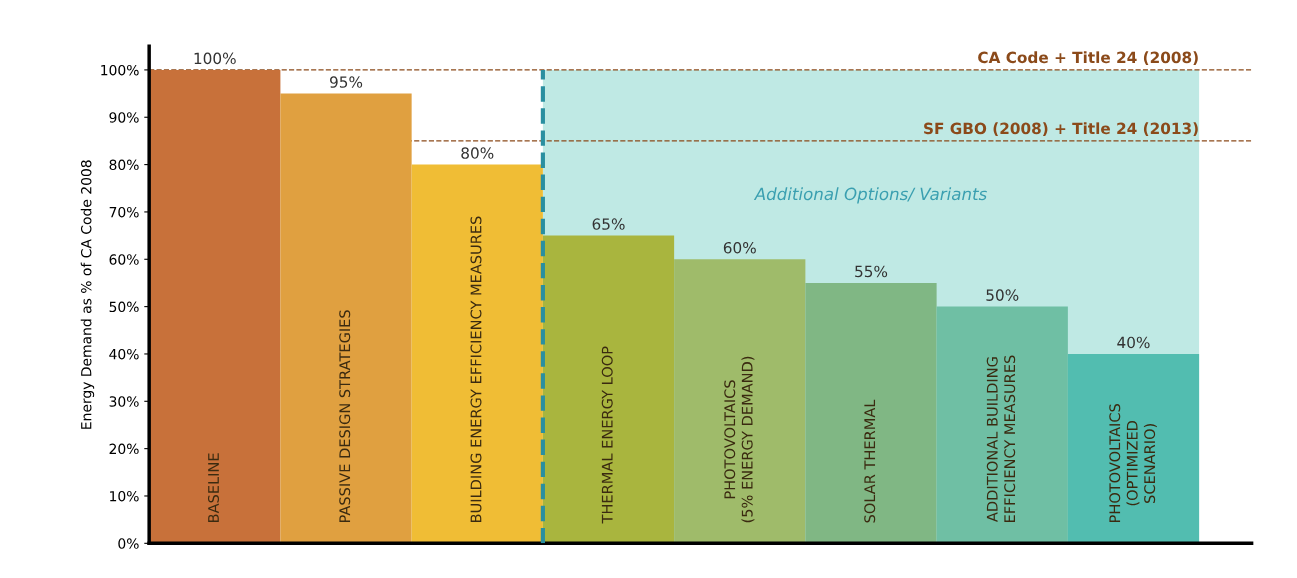  I want to click on data-label: 40%, so click(1133, 342).